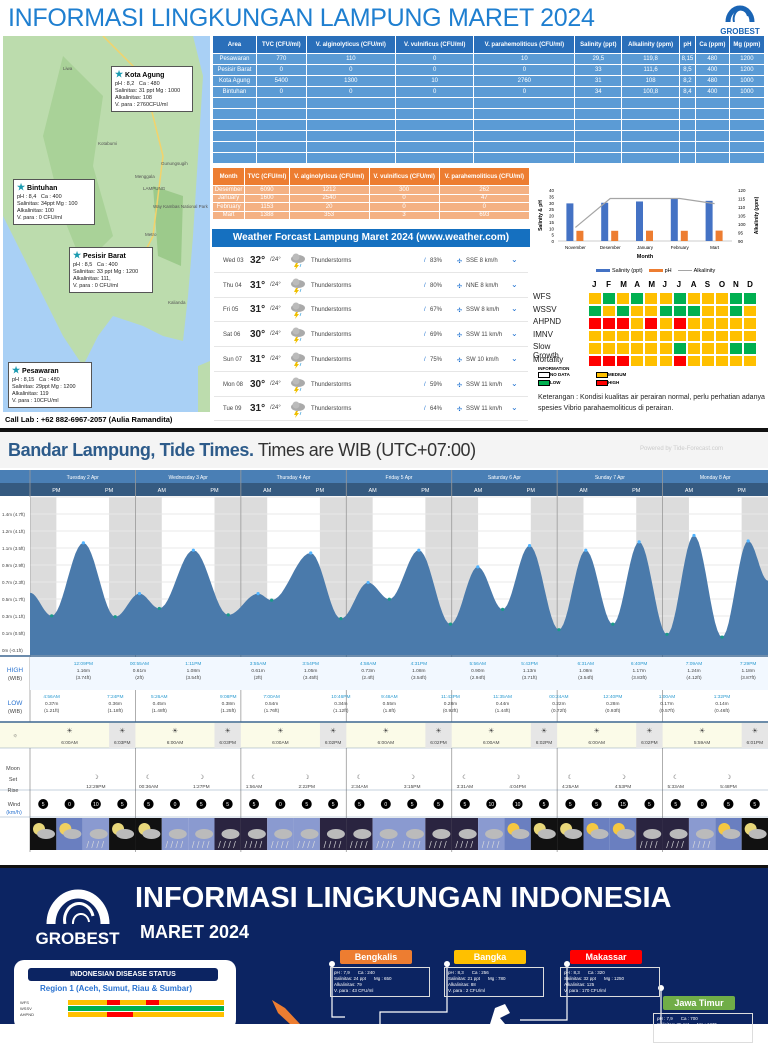  I want to click on month-header: A, so click(164, 996).